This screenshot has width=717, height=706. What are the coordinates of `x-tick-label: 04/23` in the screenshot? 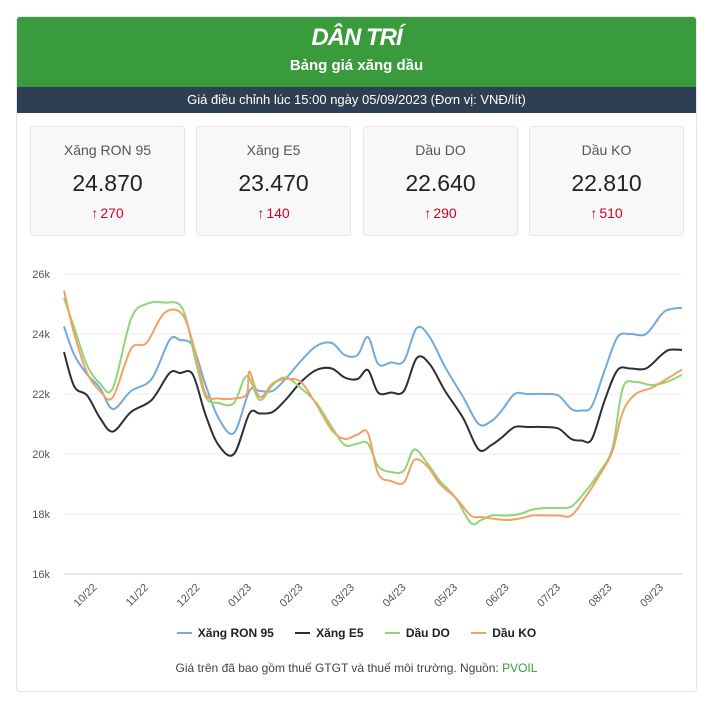 It's located at (395, 596).